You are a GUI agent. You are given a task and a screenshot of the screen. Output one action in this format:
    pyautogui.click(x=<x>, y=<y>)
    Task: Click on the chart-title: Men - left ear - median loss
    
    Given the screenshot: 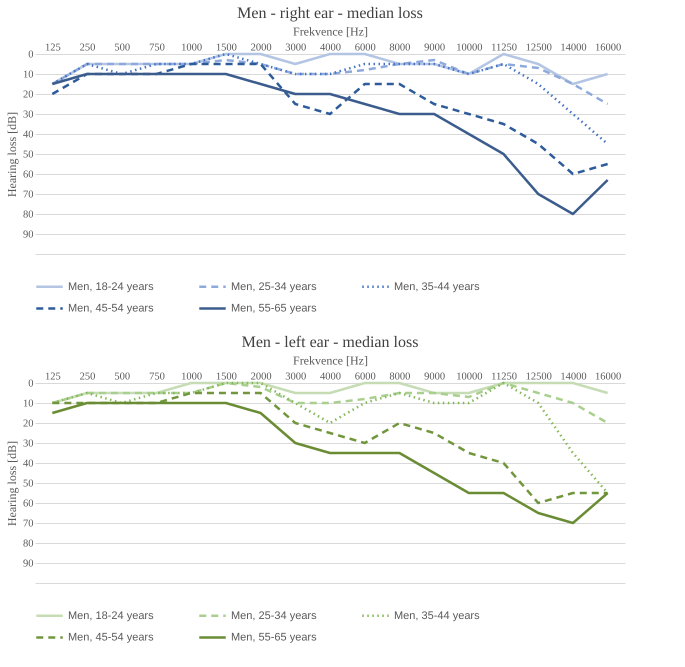 What is the action you would take?
    pyautogui.click(x=330, y=342)
    